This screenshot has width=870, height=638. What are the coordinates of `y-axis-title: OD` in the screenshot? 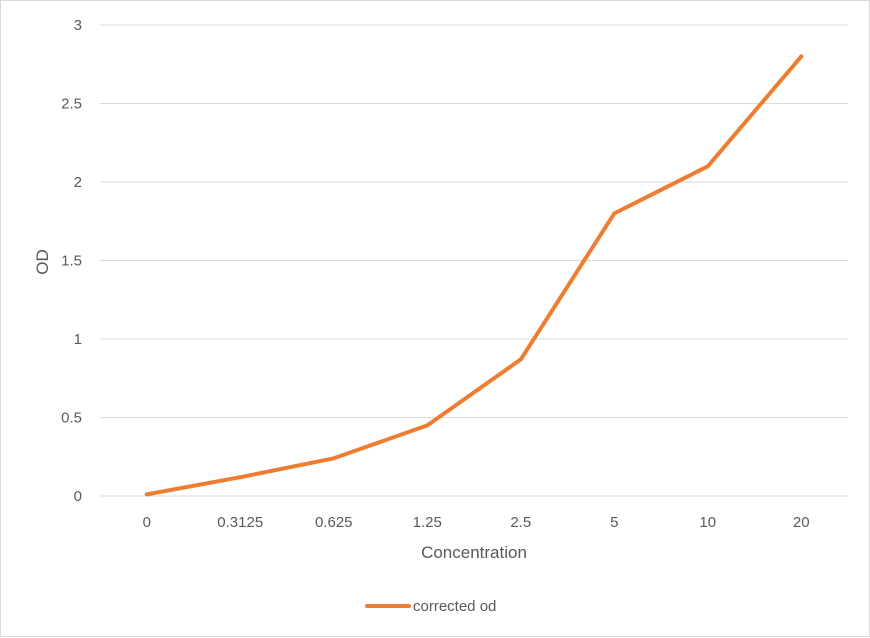 It's located at (42, 262).